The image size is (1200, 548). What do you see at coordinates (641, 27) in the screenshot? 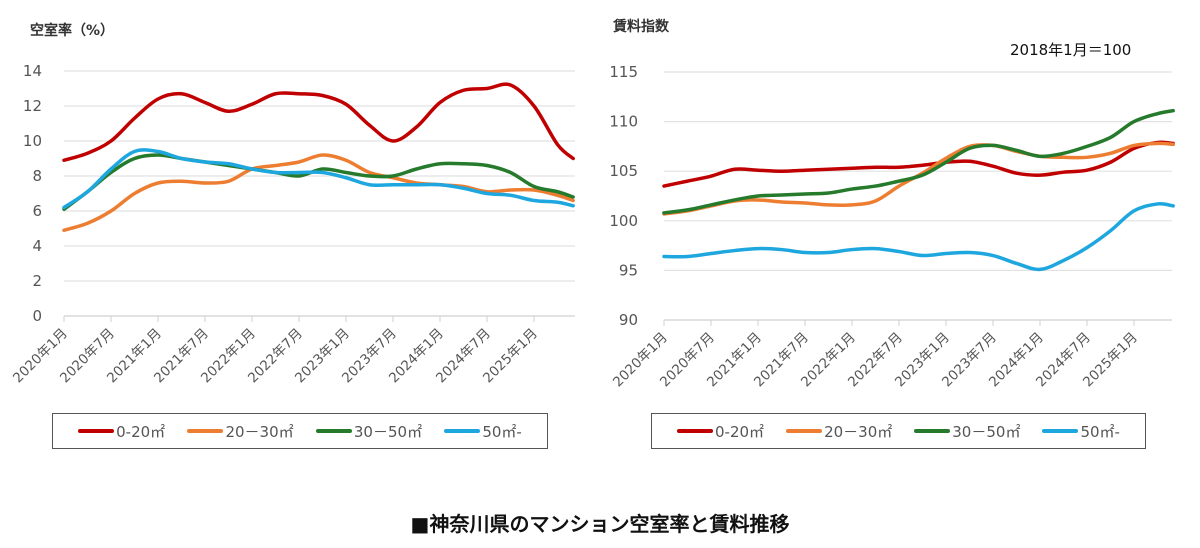
I see `rent-chart-title: 賃料指数` at bounding box center [641, 27].